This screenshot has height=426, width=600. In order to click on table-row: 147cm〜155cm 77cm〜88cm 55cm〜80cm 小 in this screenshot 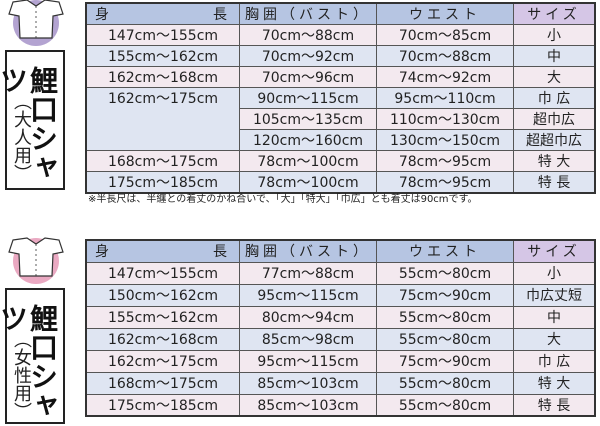, I will do `click(340, 273)`.